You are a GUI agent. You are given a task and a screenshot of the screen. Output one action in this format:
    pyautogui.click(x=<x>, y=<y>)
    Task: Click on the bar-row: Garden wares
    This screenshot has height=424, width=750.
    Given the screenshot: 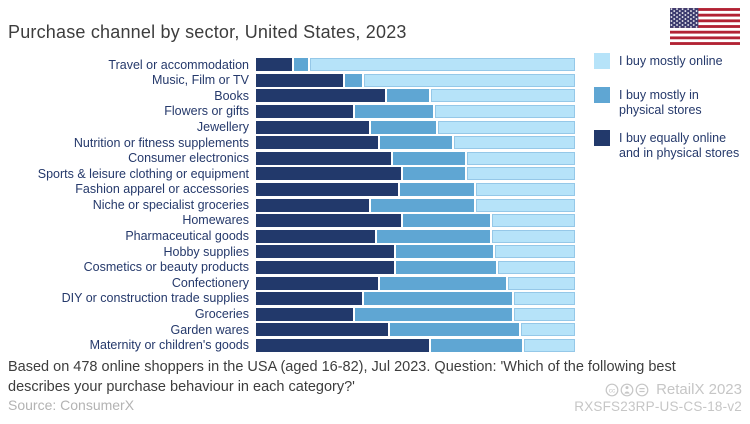 What is the action you would take?
    pyautogui.click(x=289, y=330)
    